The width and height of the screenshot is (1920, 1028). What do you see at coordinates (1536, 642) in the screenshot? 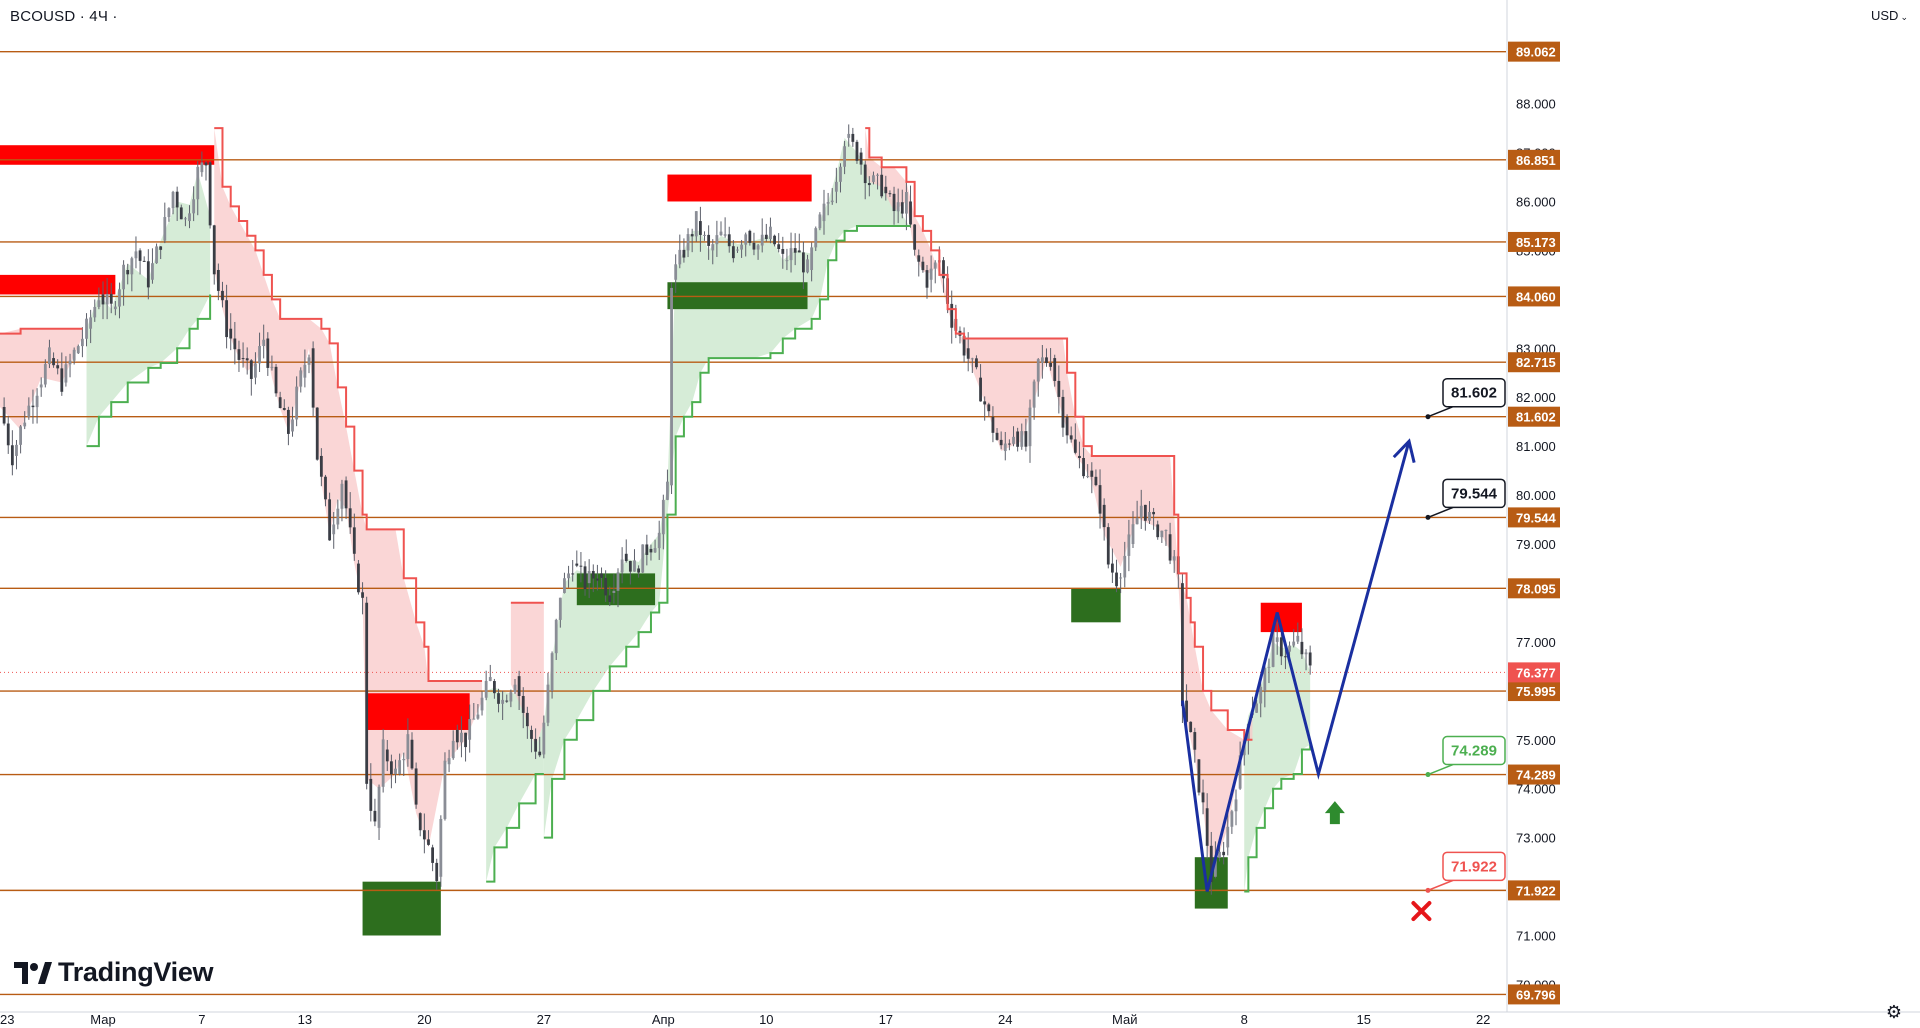
I see `price-tick-label: 77.000` at bounding box center [1536, 642].